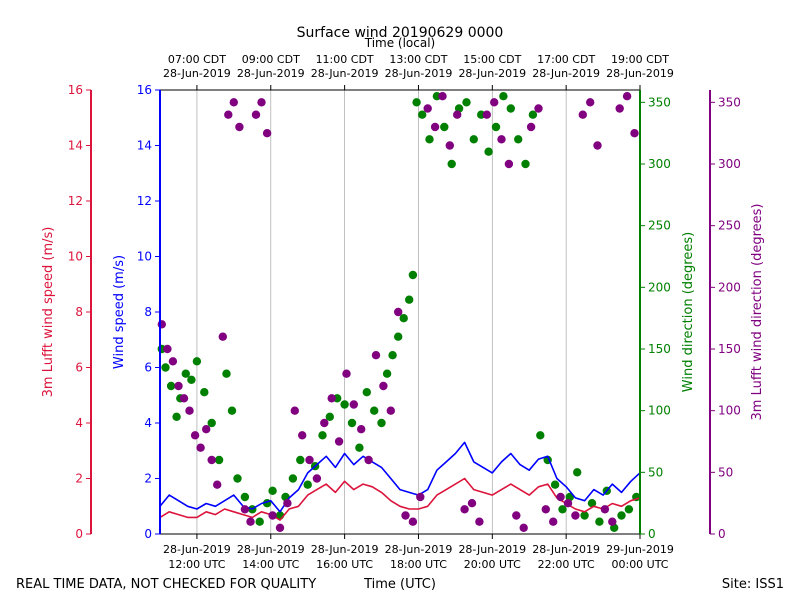 This screenshot has height=600, width=800. Describe the element at coordinates (400, 43) in the screenshot. I see `top-axis-label: Time (local)` at that location.